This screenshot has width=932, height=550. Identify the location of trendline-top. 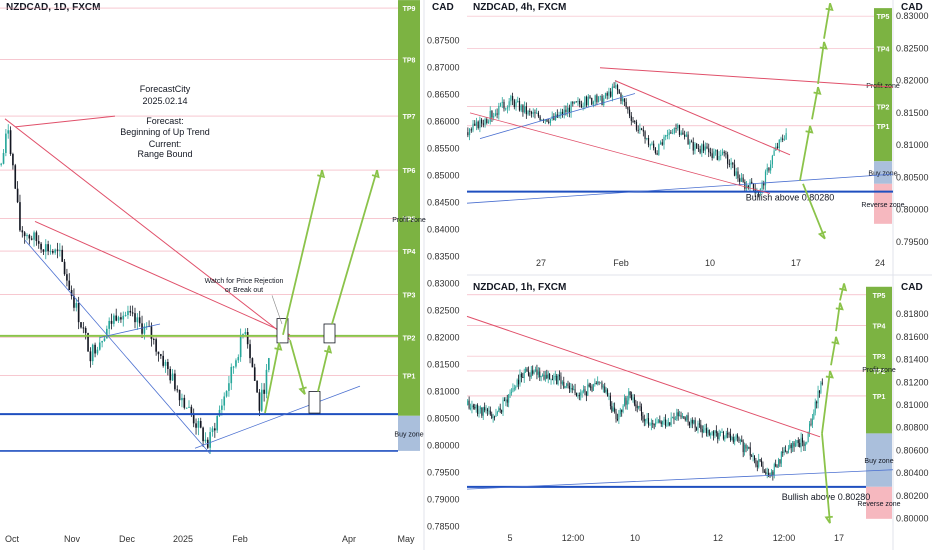
(65, 121).